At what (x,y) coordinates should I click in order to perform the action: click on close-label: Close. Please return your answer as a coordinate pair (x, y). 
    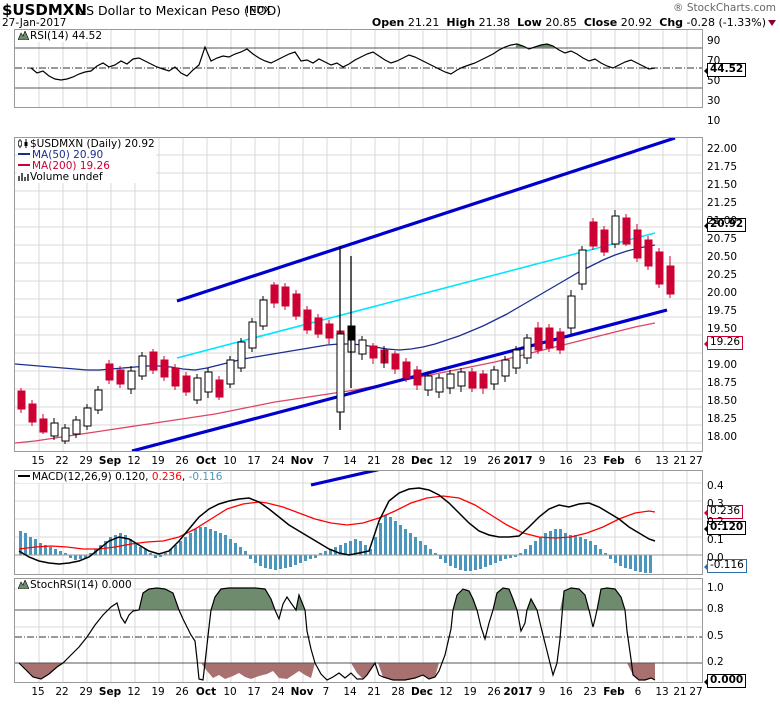
    Looking at the image, I should click on (600, 22).